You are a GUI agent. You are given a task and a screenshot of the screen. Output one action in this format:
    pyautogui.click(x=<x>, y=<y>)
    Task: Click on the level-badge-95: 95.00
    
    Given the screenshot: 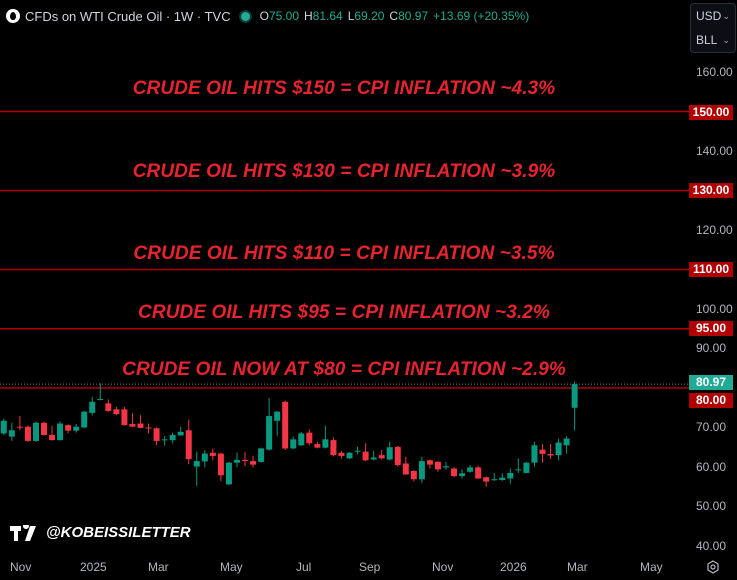 What is the action you would take?
    pyautogui.click(x=711, y=328)
    